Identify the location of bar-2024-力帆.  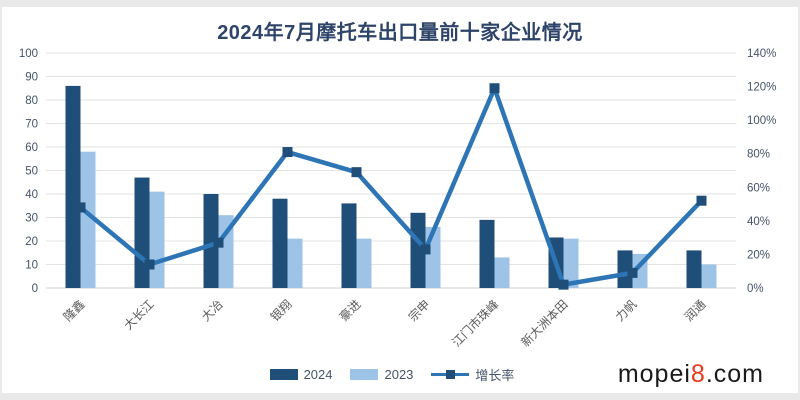
(625, 269).